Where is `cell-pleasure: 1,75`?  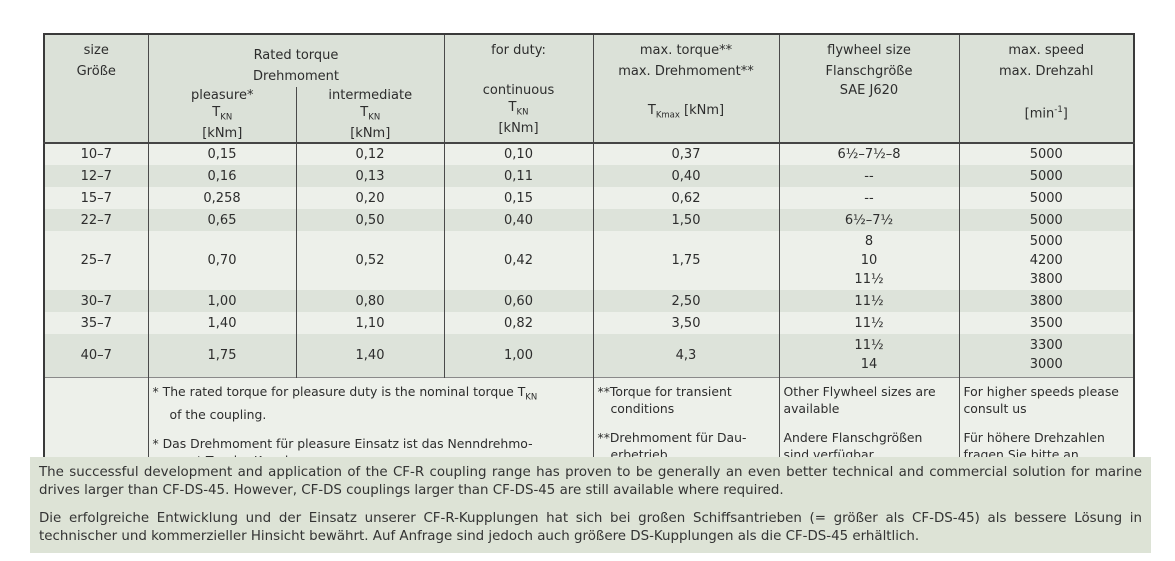
cell-pleasure: 1,75 is located at coordinates (222, 355).